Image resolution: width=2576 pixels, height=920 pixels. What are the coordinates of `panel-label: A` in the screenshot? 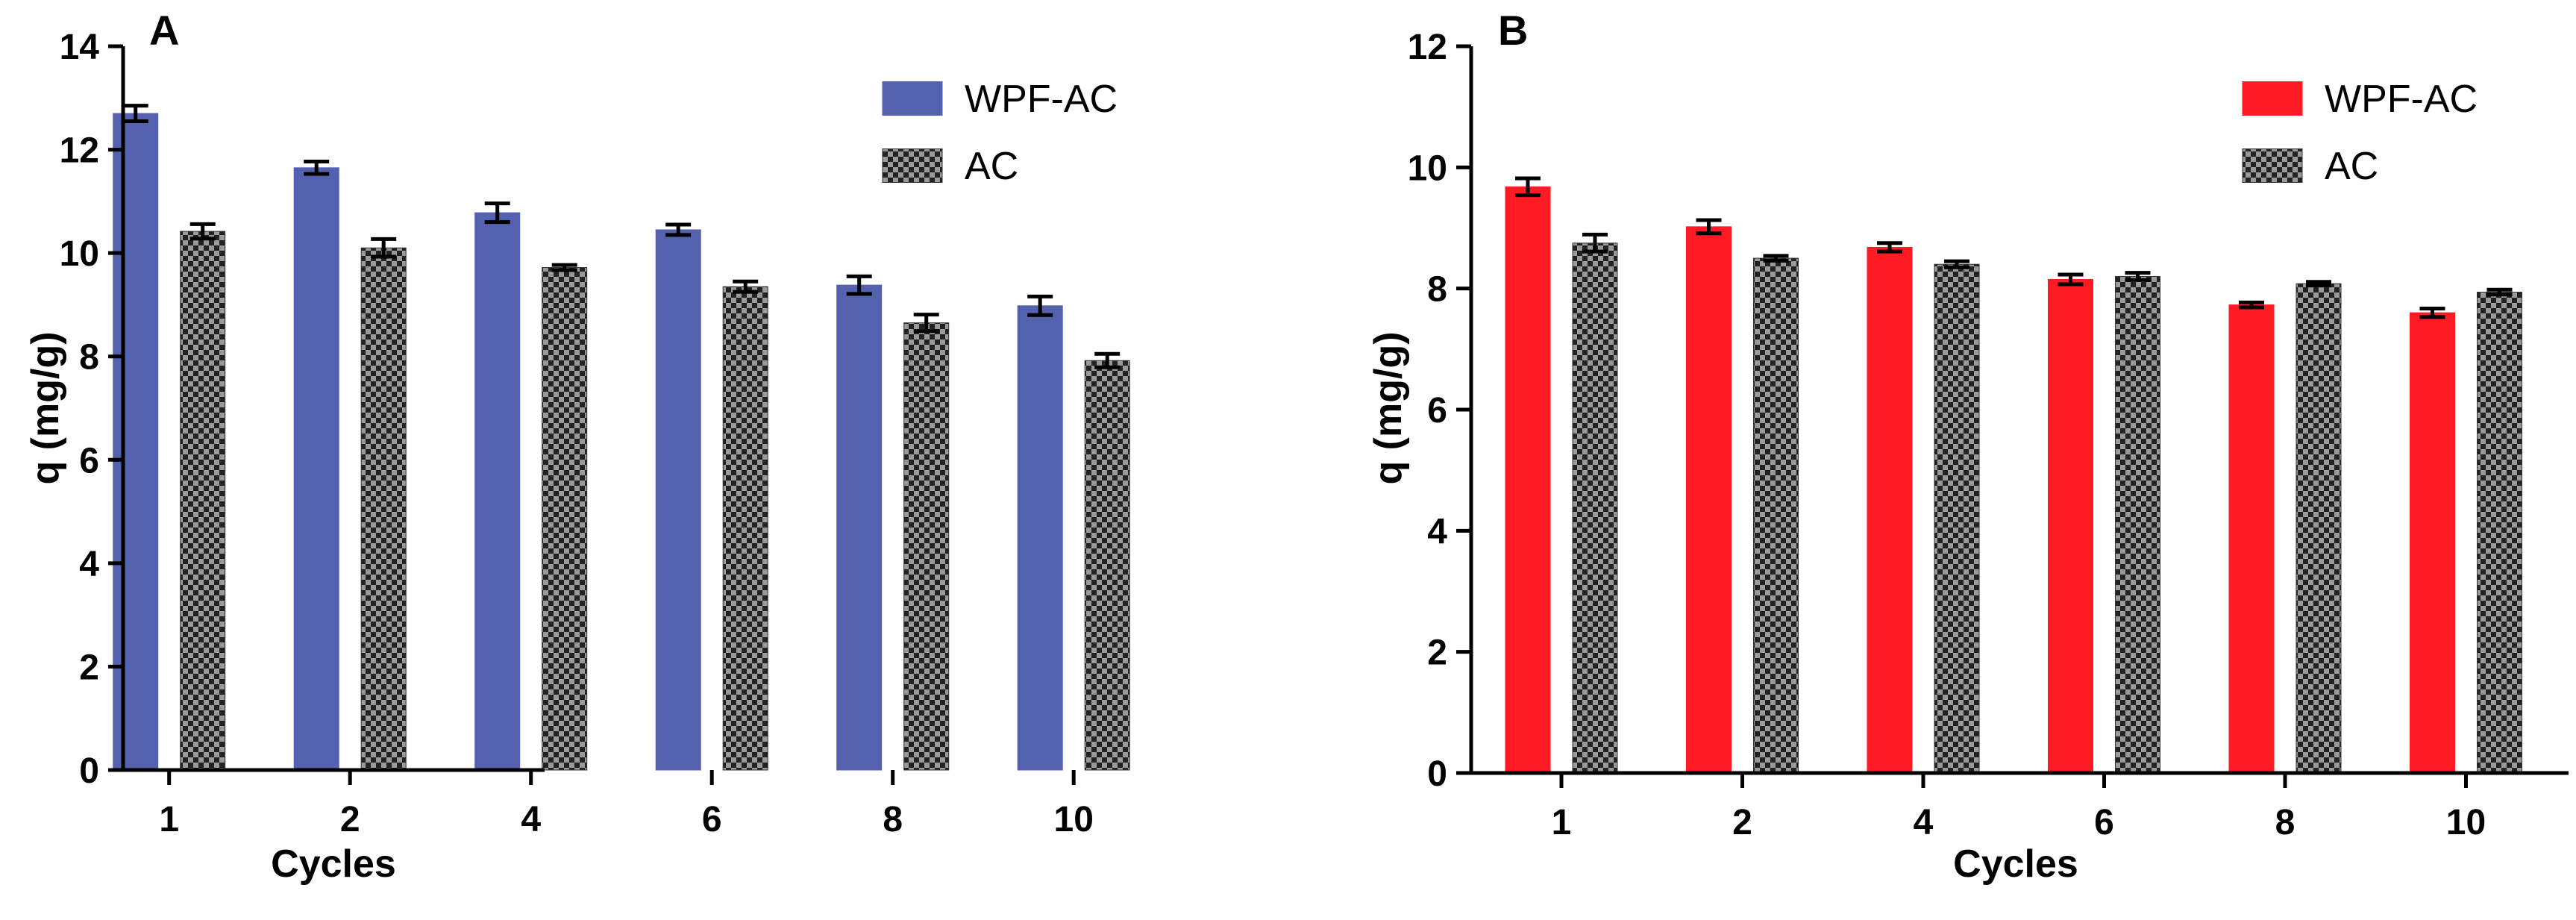 It's located at (164, 30).